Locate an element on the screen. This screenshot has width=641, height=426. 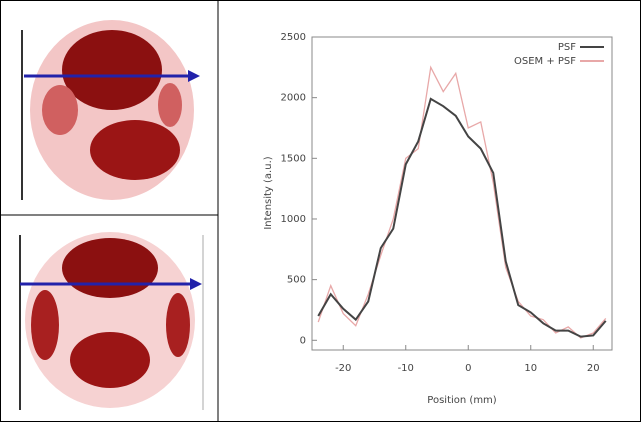
x-tick-label: 20 is located at coordinates (593, 368).